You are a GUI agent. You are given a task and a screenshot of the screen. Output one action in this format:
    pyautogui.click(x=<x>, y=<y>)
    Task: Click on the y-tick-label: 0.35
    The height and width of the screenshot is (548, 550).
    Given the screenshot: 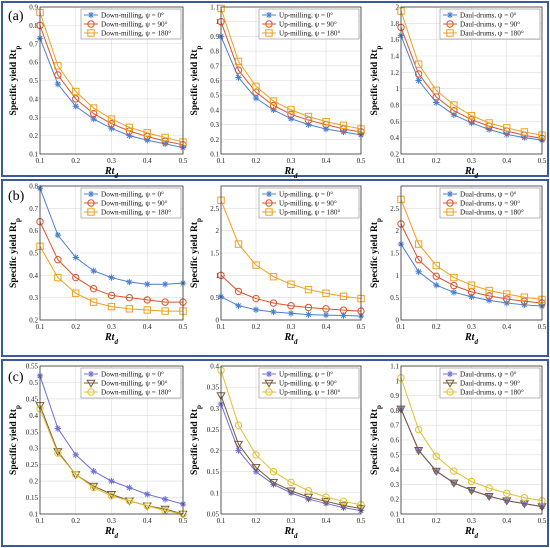 What is the action you would take?
    pyautogui.click(x=213, y=388)
    